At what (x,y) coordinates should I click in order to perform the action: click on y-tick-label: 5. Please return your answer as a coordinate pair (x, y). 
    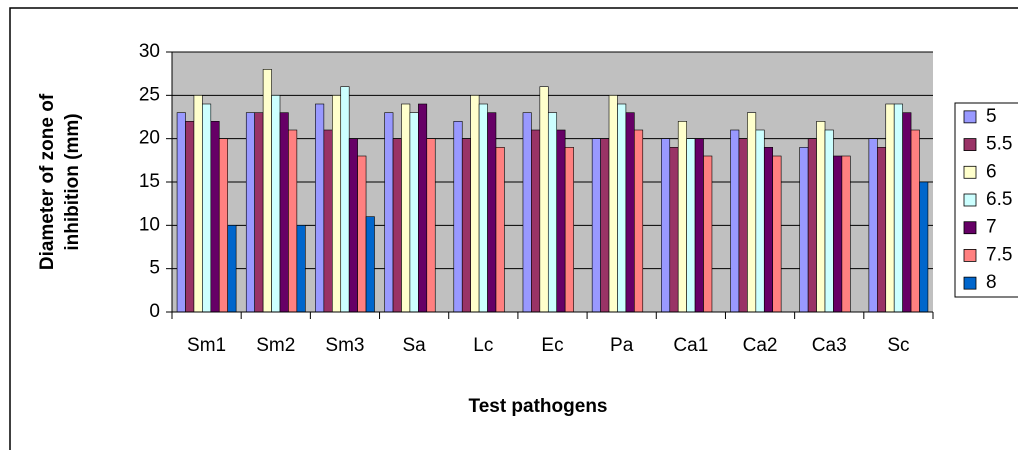
    Looking at the image, I should click on (154, 268).